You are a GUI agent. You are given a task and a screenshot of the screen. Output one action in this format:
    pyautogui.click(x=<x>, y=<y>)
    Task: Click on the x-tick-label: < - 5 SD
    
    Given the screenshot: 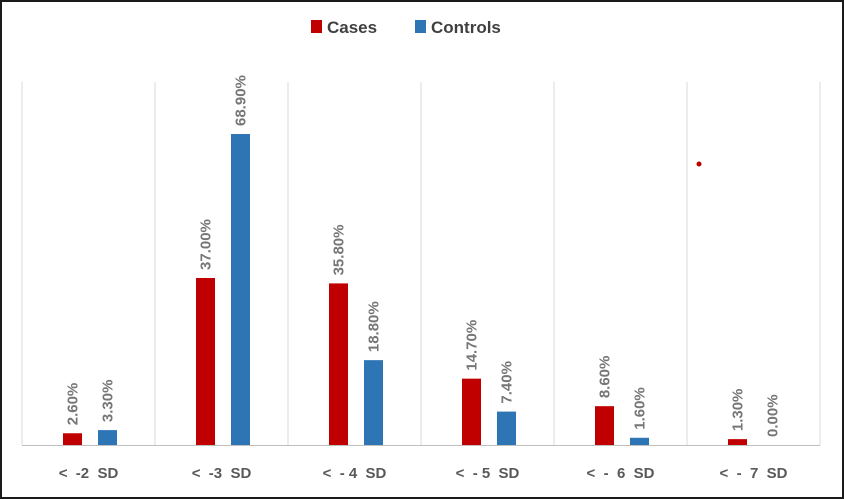 What is the action you would take?
    pyautogui.click(x=488, y=473)
    